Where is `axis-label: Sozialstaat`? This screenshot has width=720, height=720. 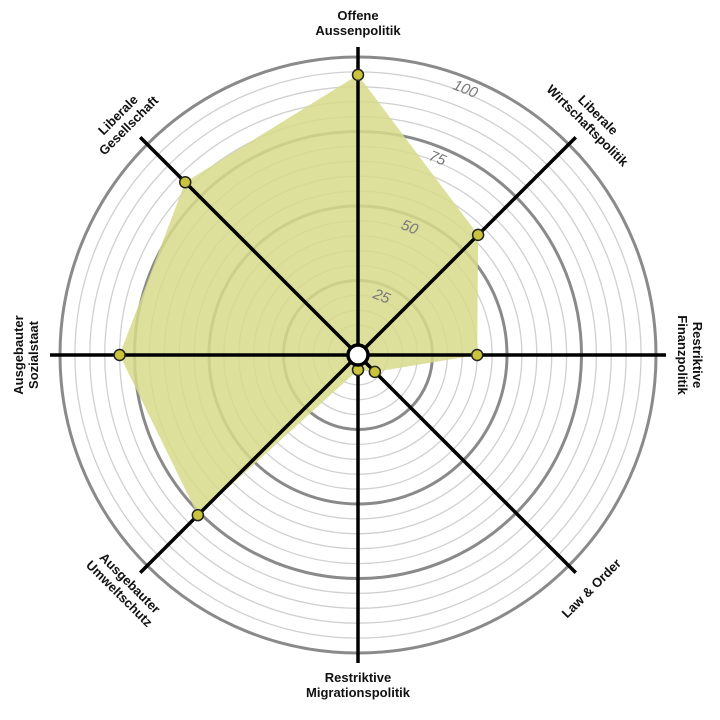
axis-label: Sozialstaat is located at coordinates (33, 354).